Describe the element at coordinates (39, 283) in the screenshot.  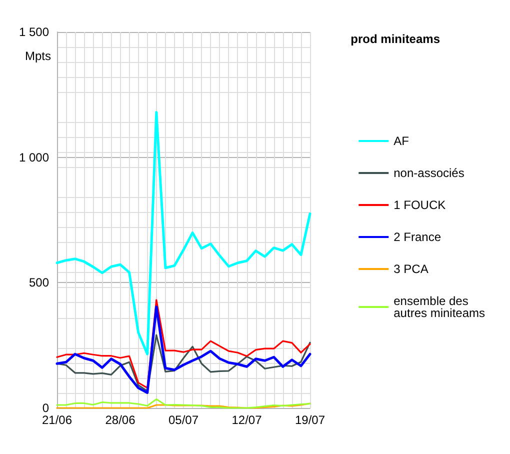
I see `y-tick-label: 500` at that location.